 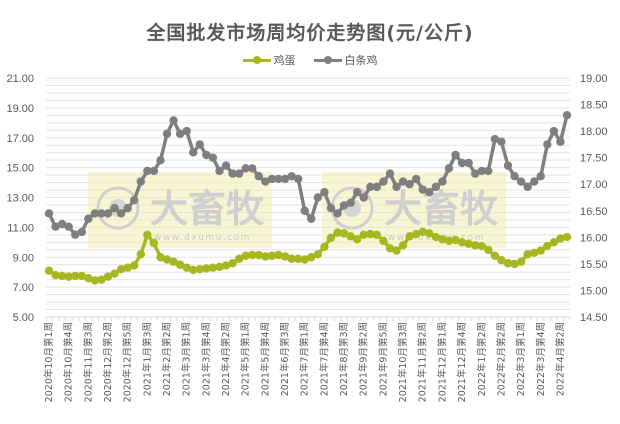 What do you see at coordinates (269, 60) in the screenshot?
I see `legend-item-egg: 鸡蛋` at bounding box center [269, 60].